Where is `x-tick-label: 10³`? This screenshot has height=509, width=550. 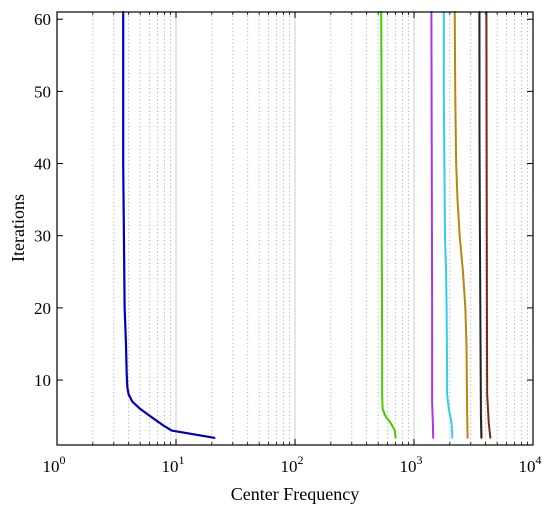 x-tick-label: 10³ is located at coordinates (411, 464).